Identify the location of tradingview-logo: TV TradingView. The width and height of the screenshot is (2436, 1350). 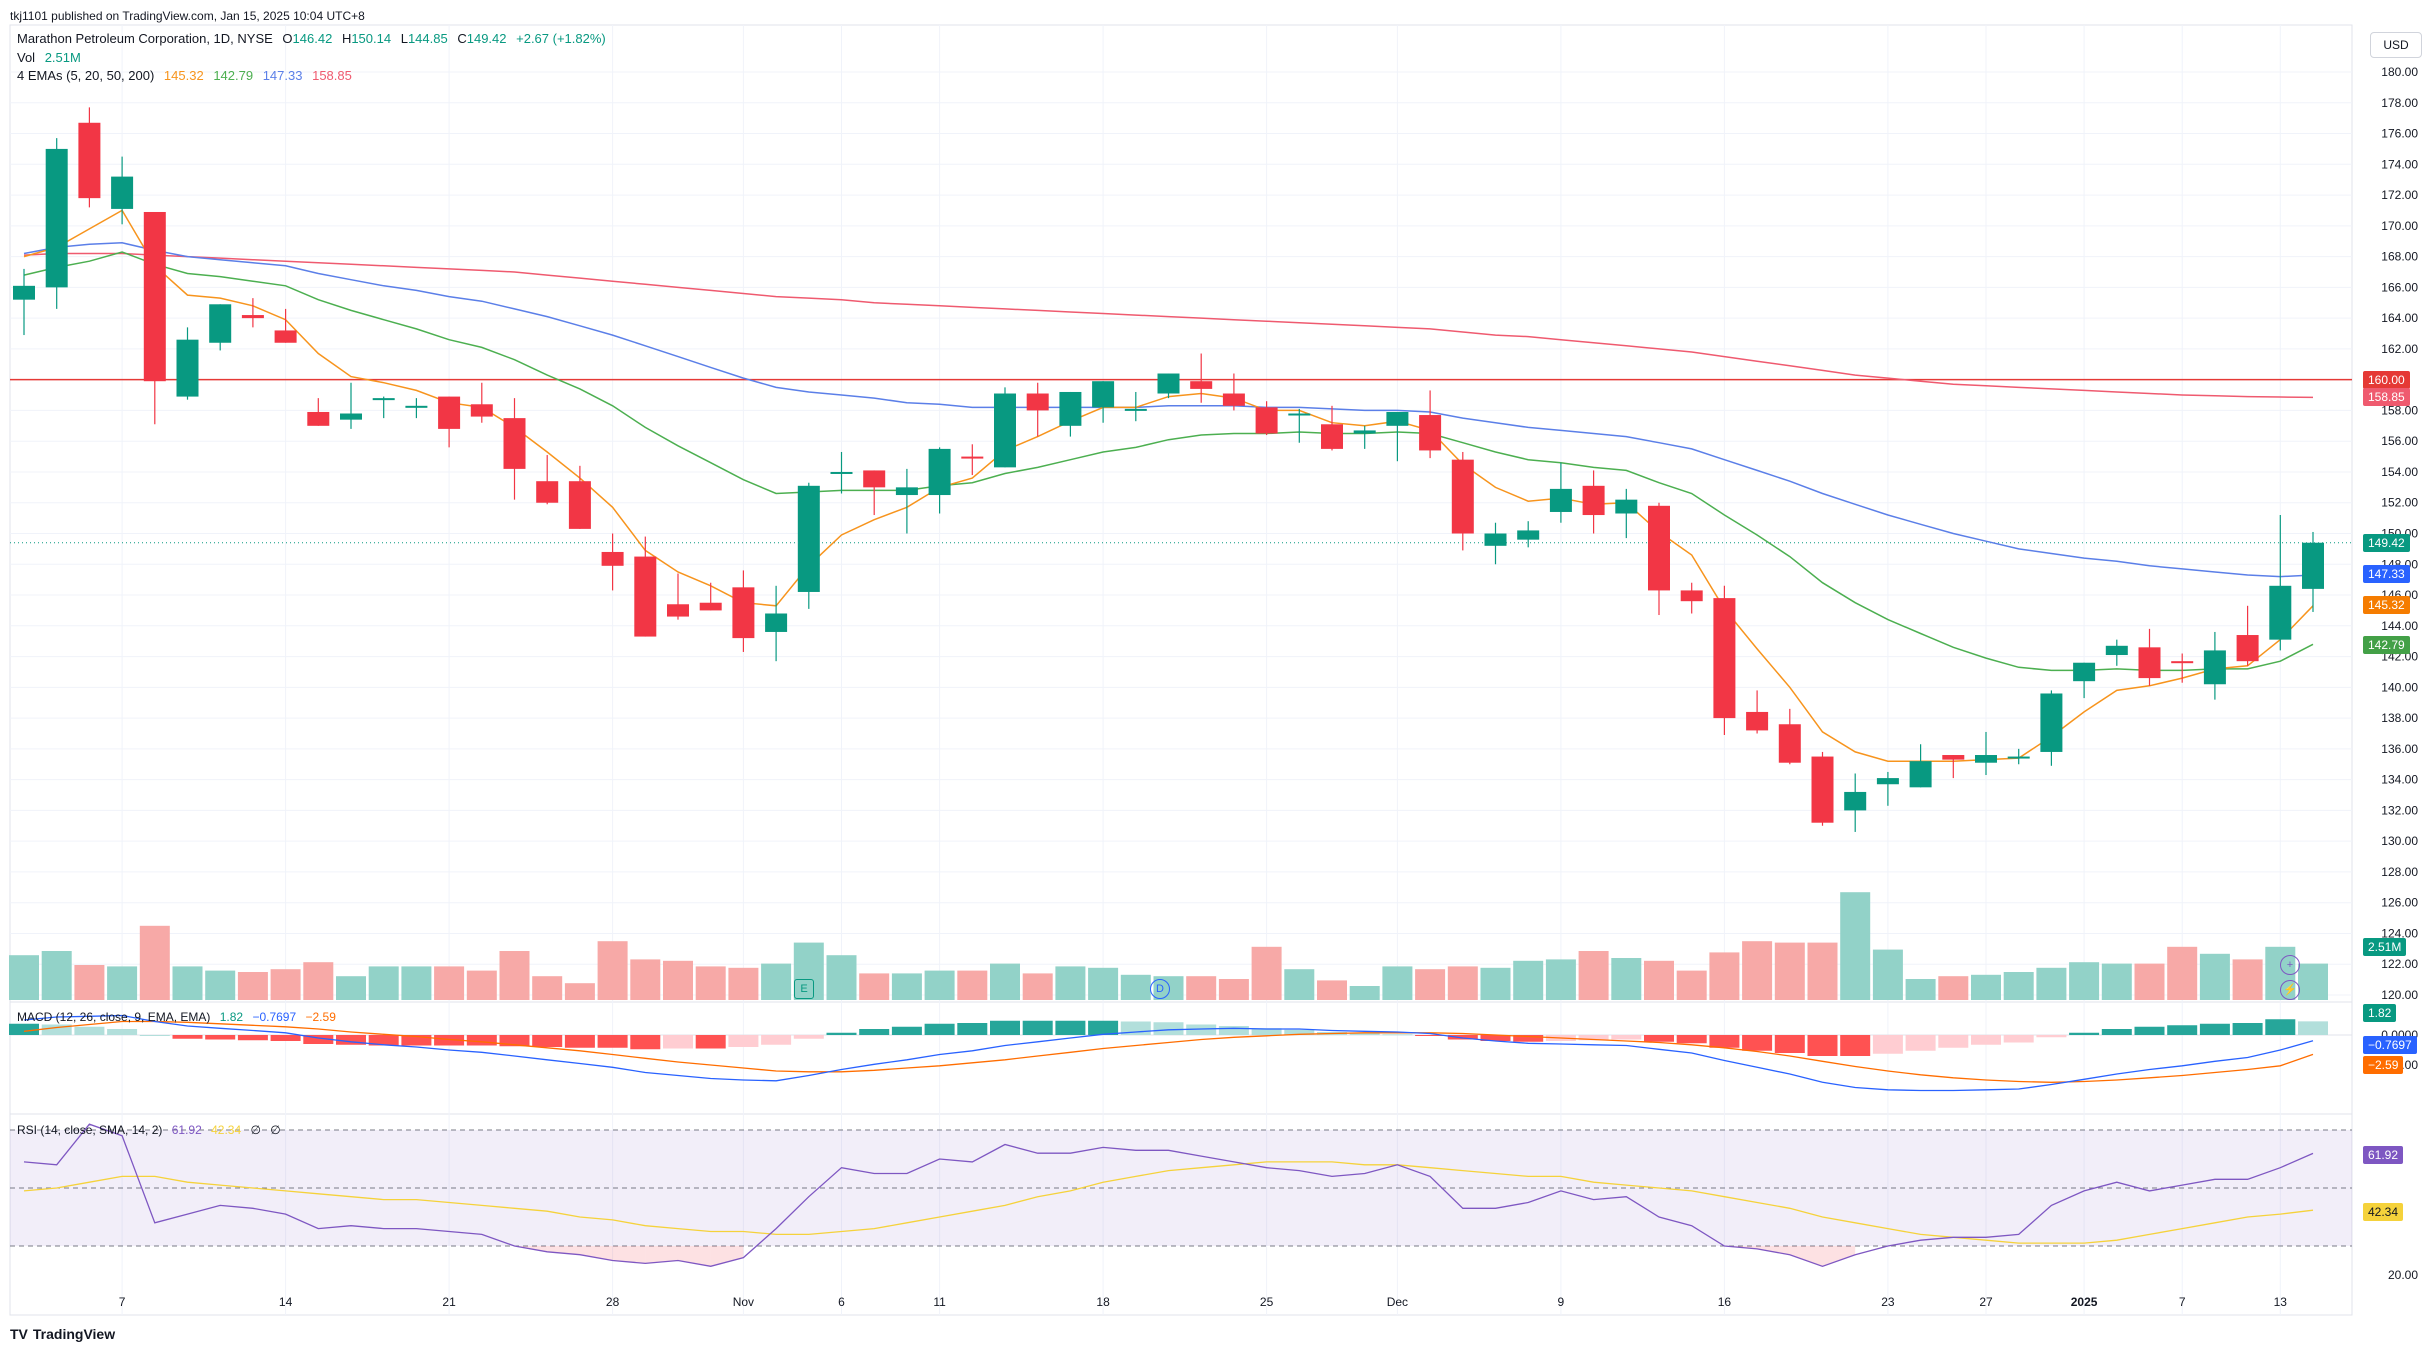
(62, 1334).